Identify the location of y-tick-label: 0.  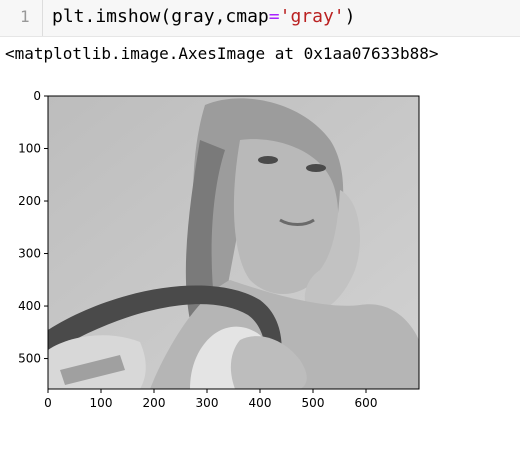
(37, 96).